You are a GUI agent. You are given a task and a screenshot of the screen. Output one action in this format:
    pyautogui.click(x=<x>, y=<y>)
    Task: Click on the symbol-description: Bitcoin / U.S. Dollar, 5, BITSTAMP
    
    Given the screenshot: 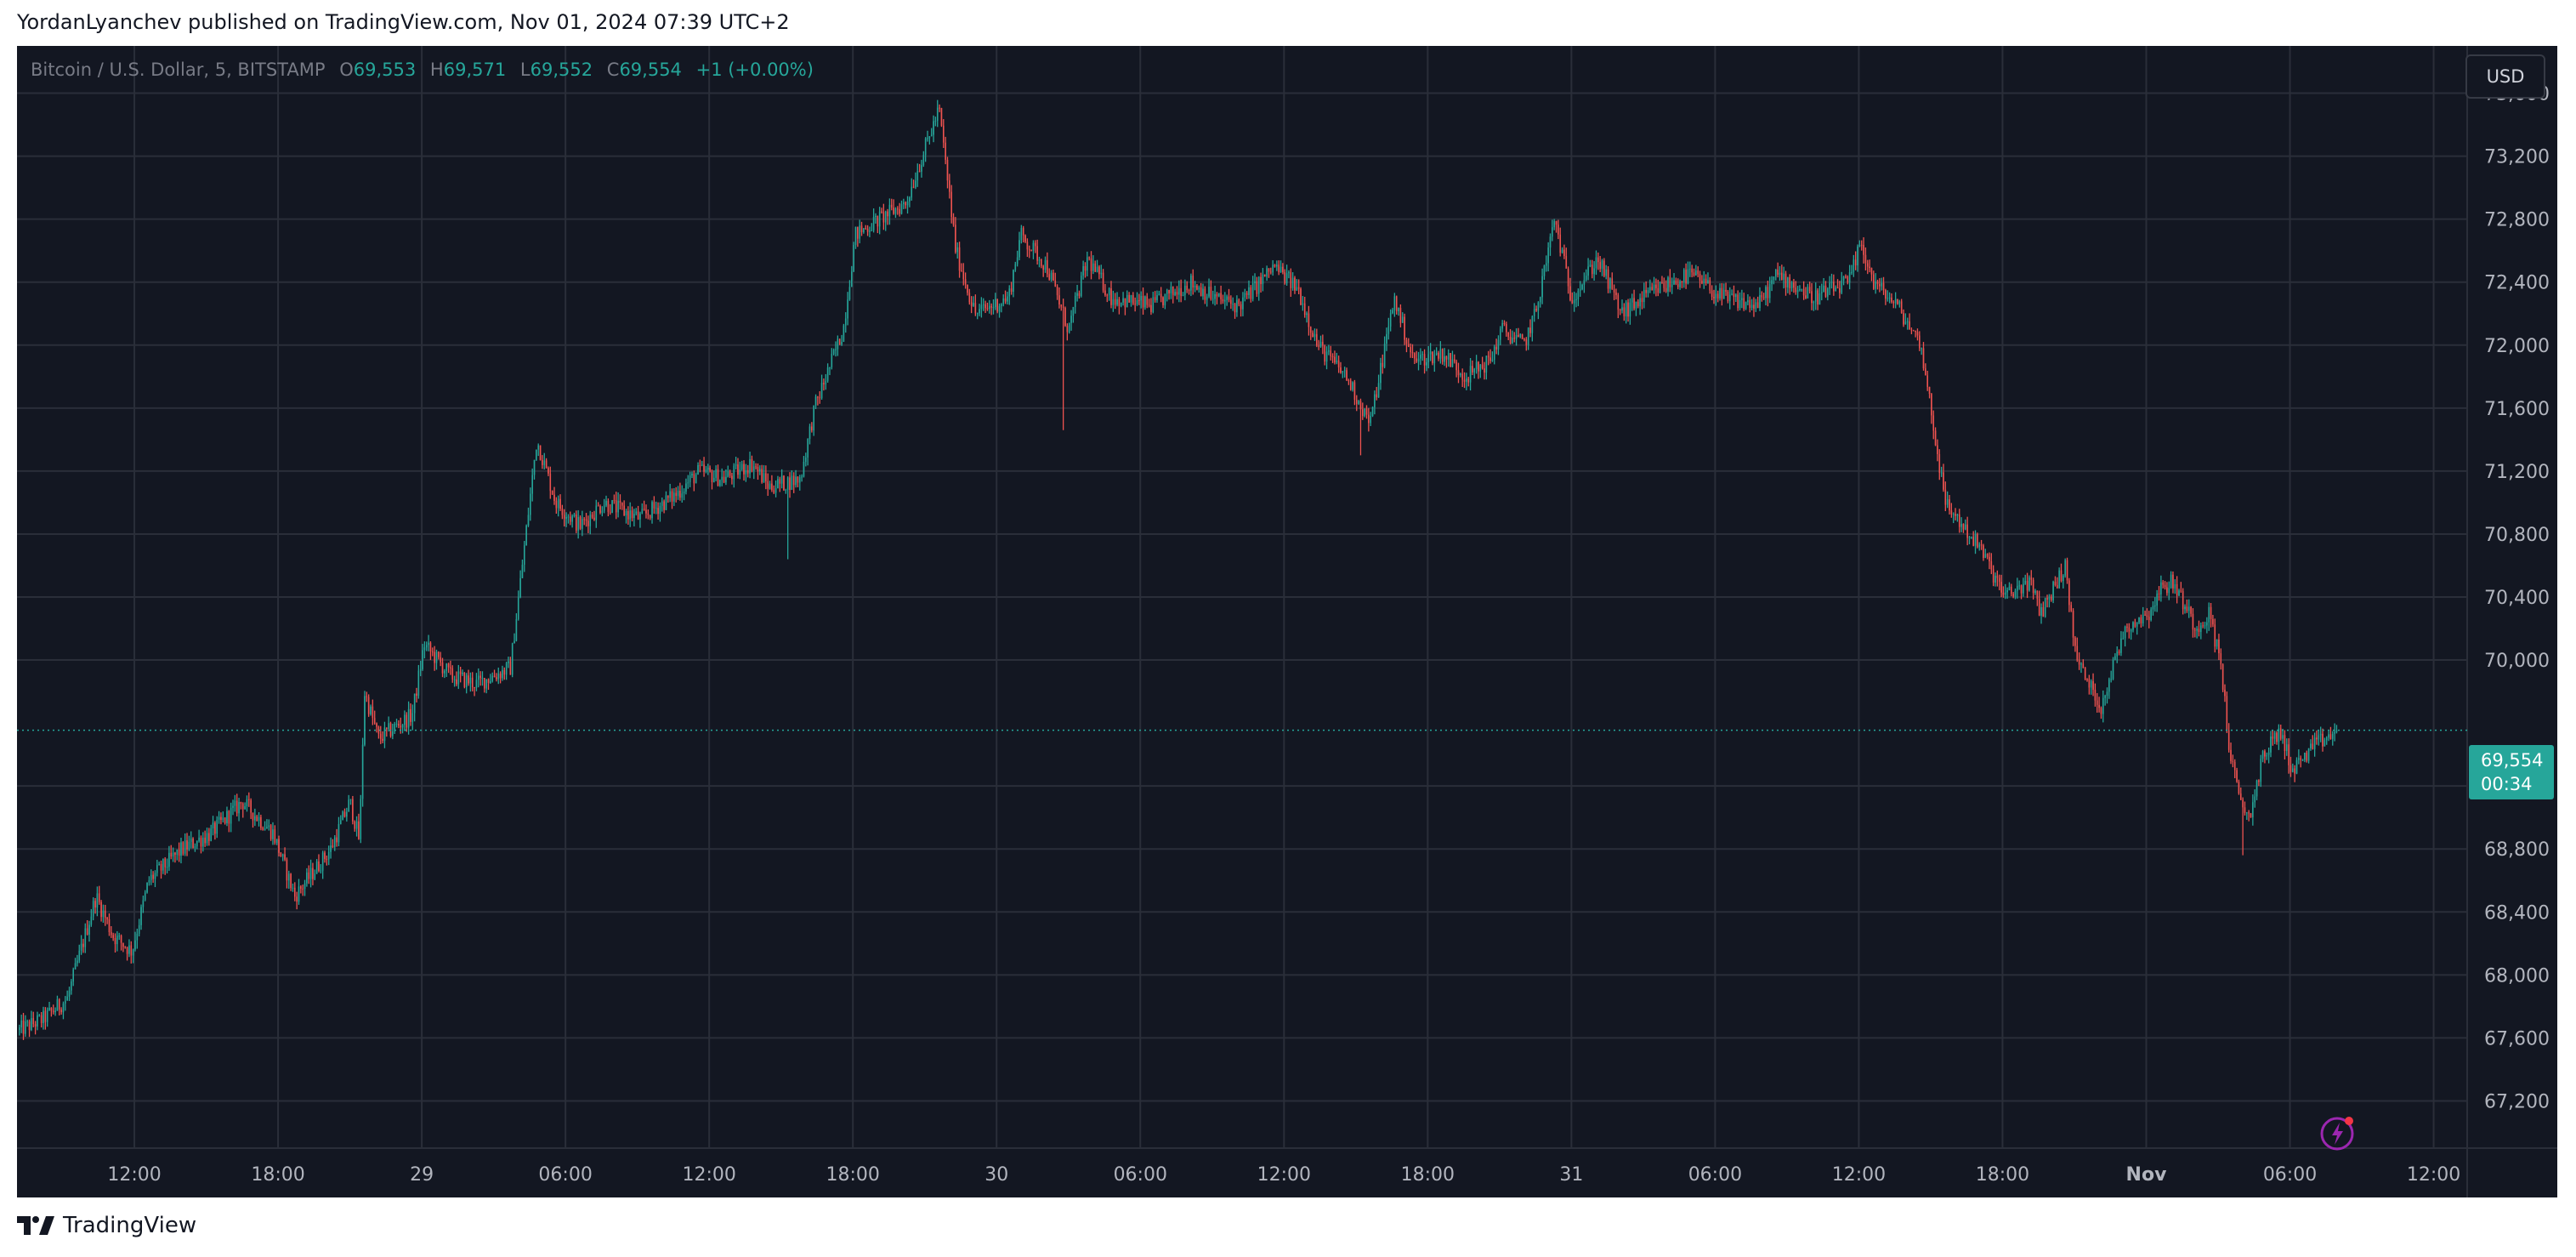 What is the action you would take?
    pyautogui.click(x=178, y=70)
    